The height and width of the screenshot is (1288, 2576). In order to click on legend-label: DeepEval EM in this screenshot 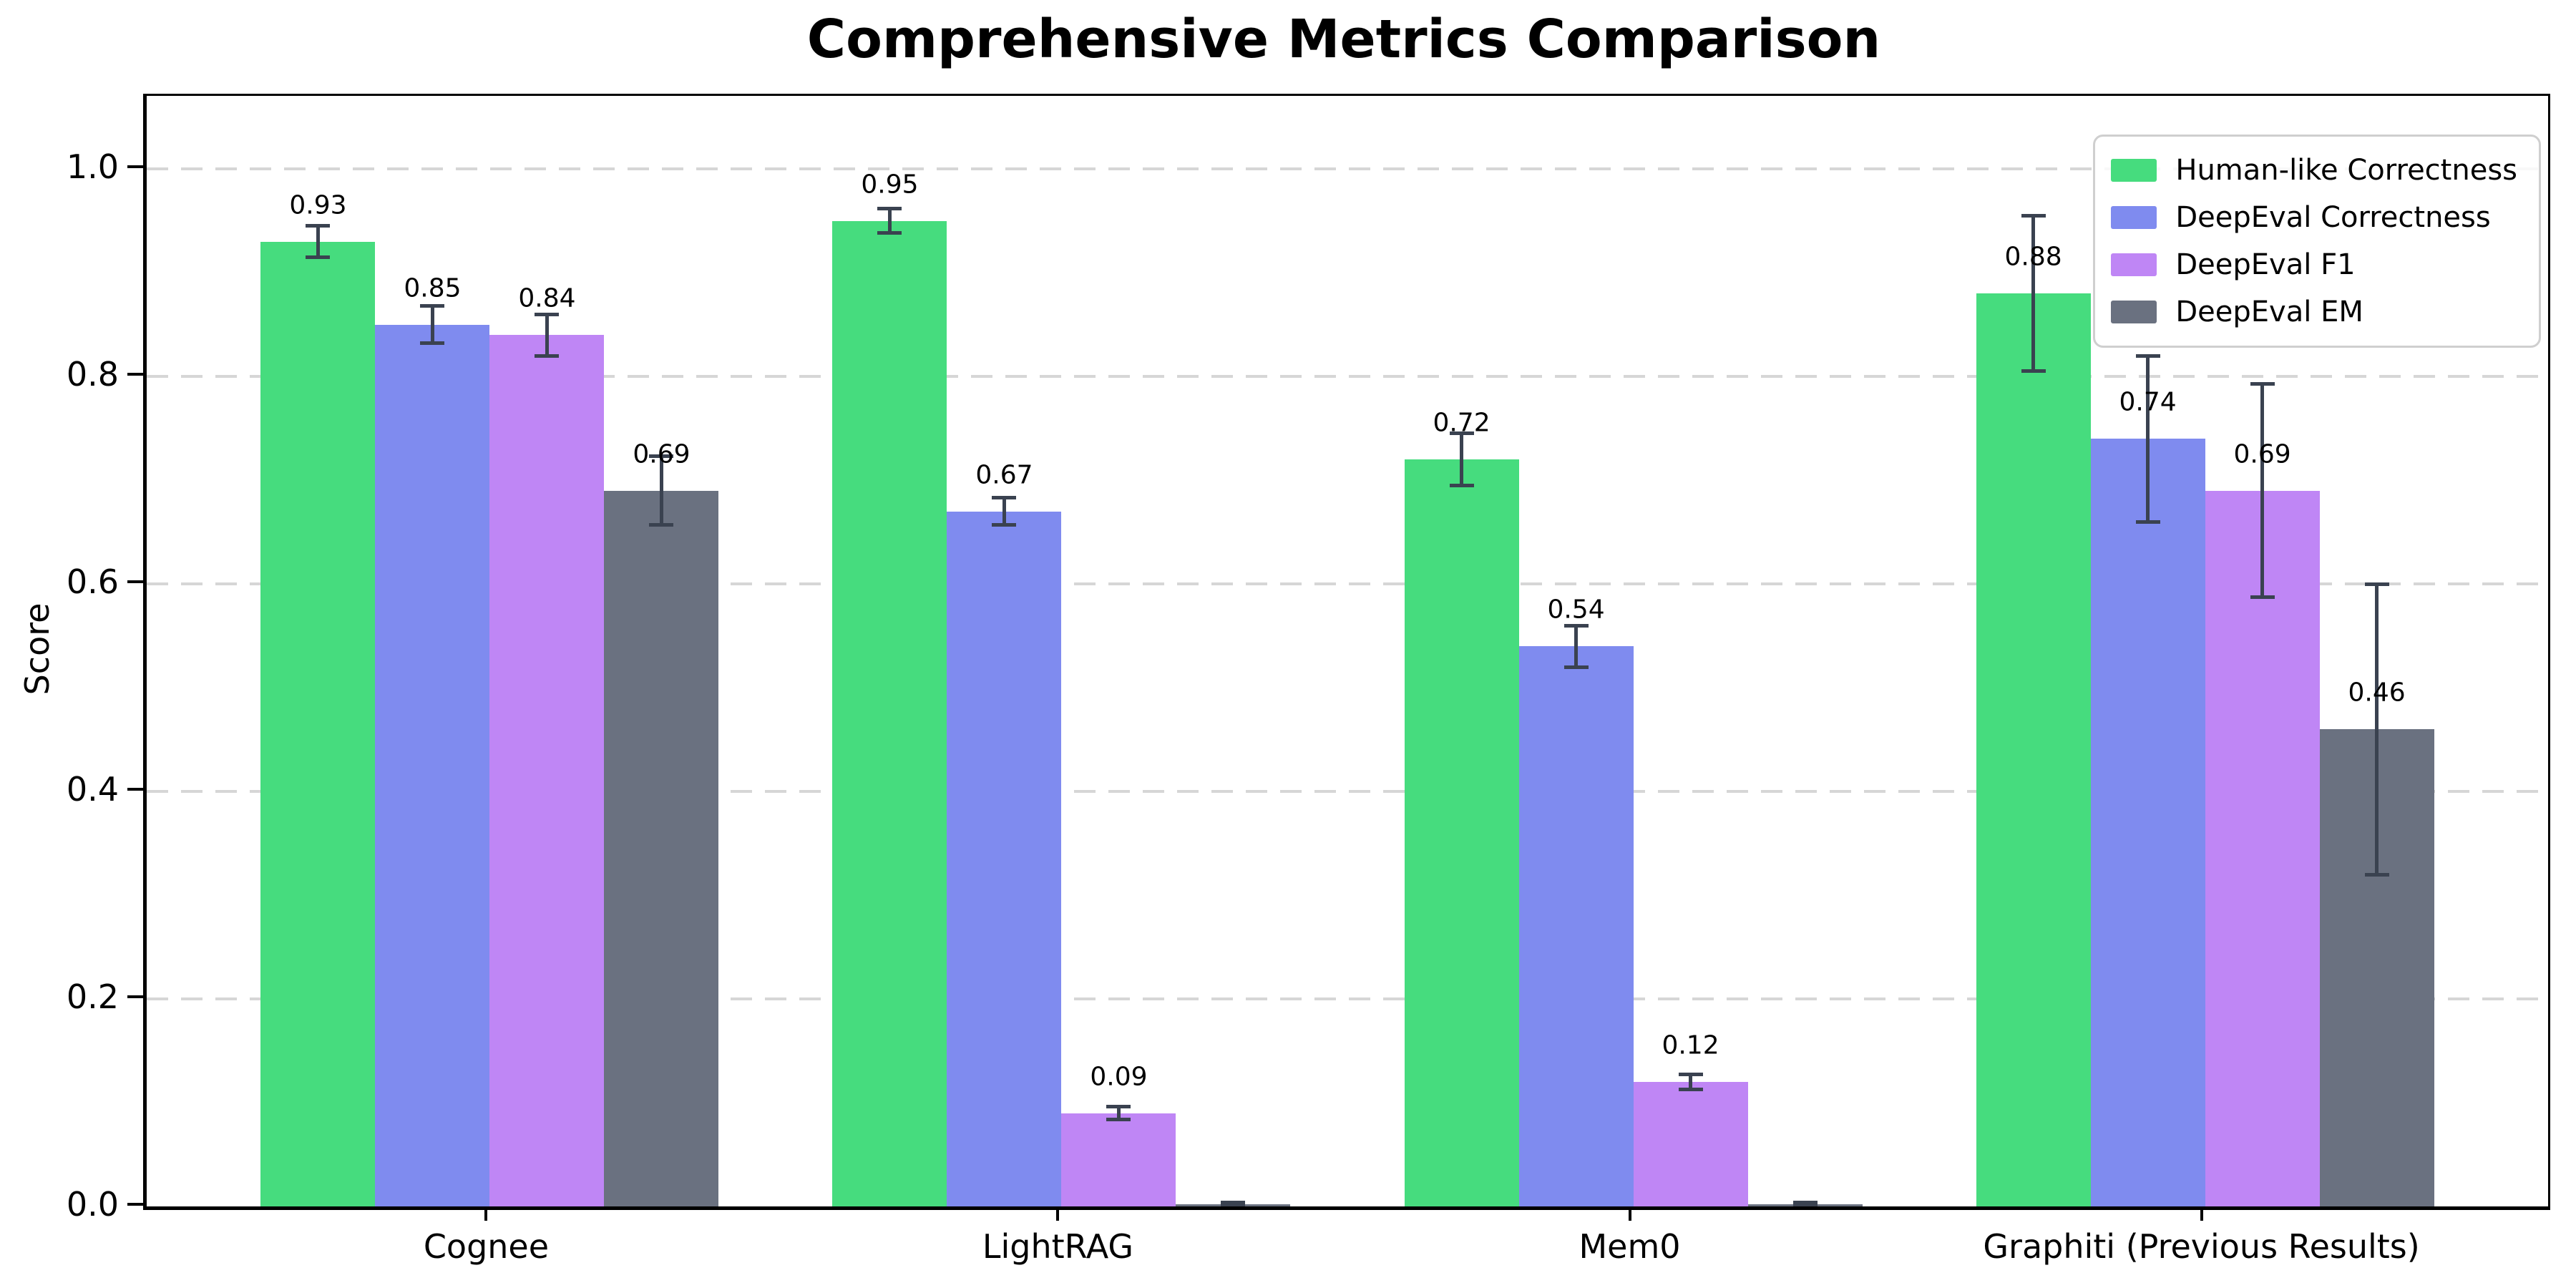, I will do `click(2269, 312)`.